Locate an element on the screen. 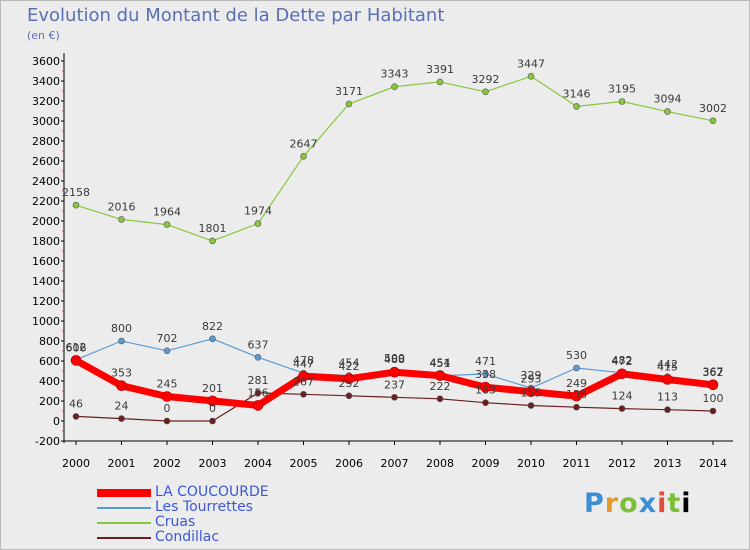  data-label: 124 is located at coordinates (622, 396).